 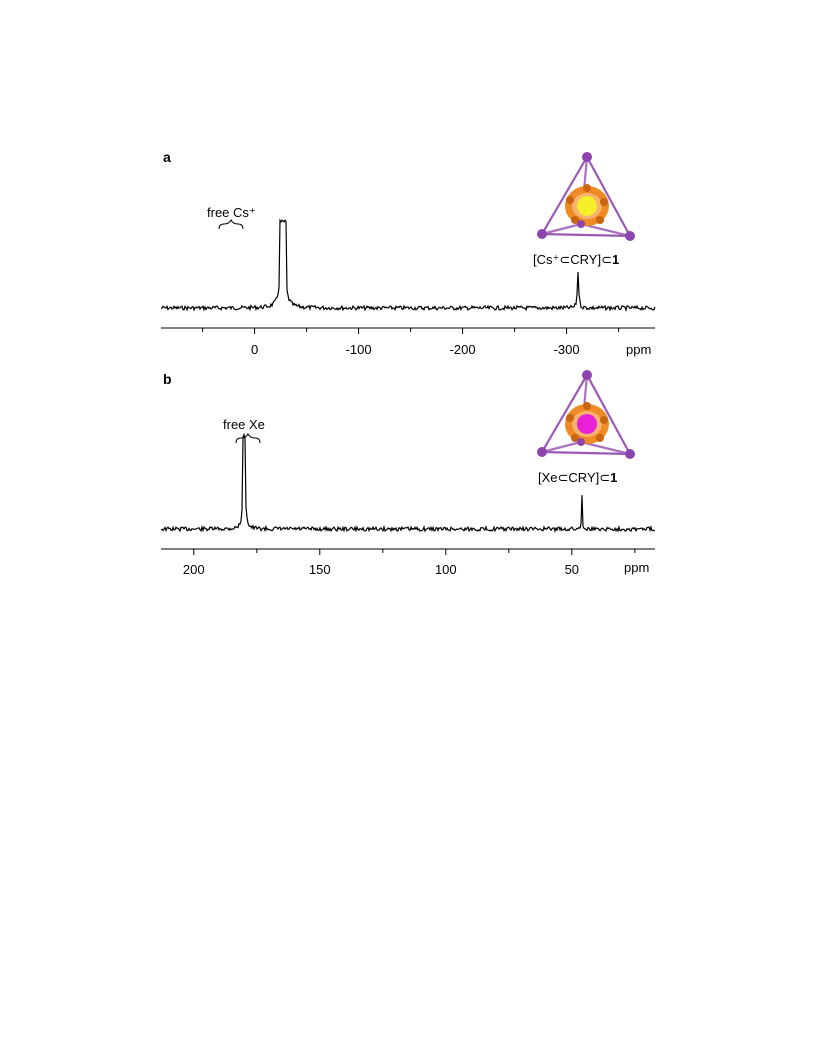 What do you see at coordinates (408, 330) in the screenshot?
I see `x-axis-a` at bounding box center [408, 330].